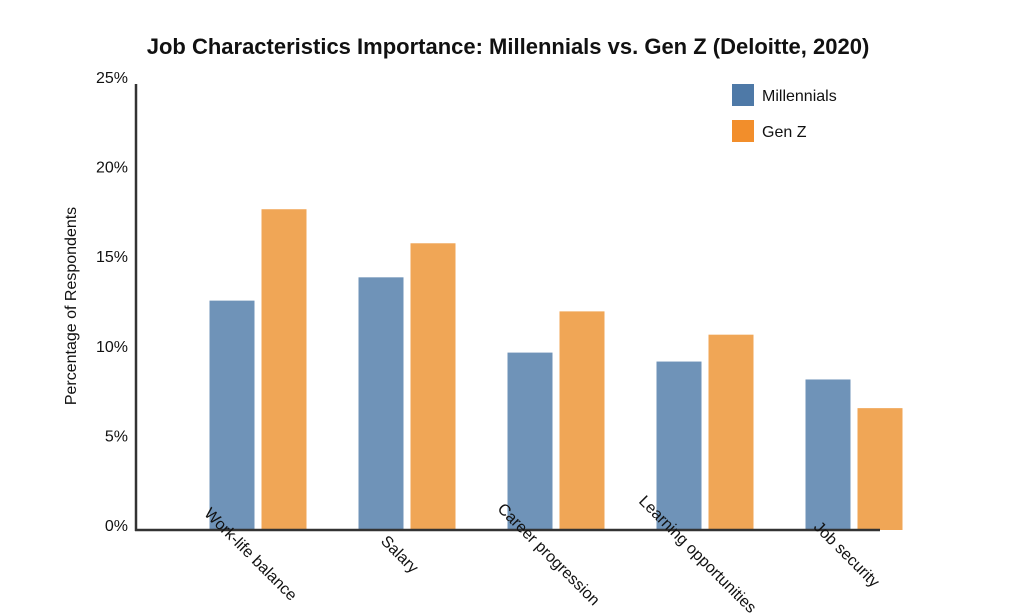 Image resolution: width=1024 pixels, height=614 pixels. Describe the element at coordinates (799, 96) in the screenshot. I see `legend-label: Millennials` at that location.